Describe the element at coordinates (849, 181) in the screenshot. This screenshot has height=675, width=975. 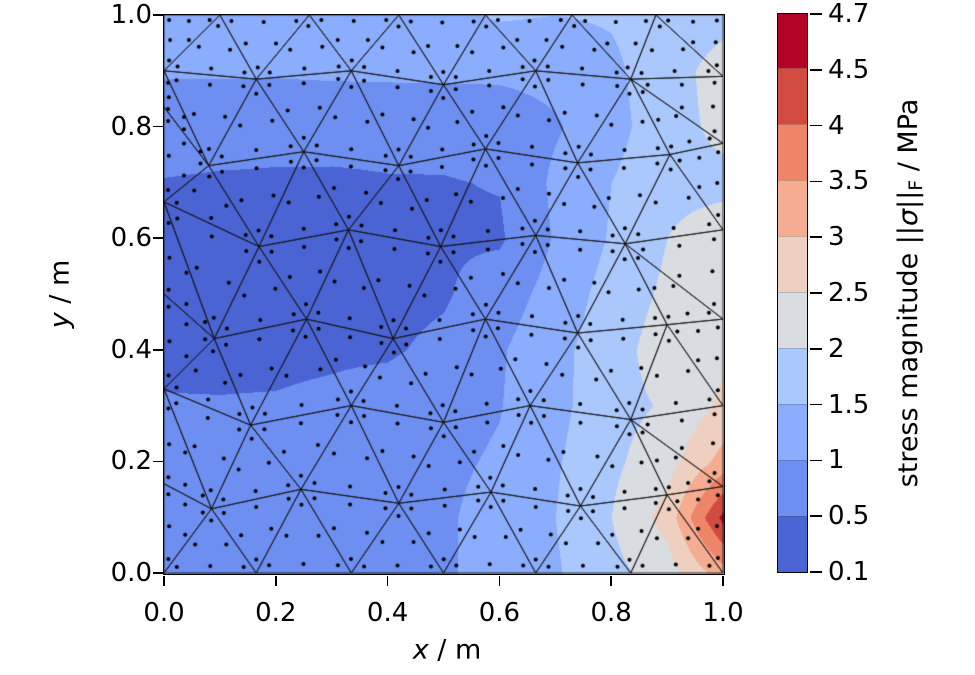
I see `colorbar-tick-label: 3.5` at that location.